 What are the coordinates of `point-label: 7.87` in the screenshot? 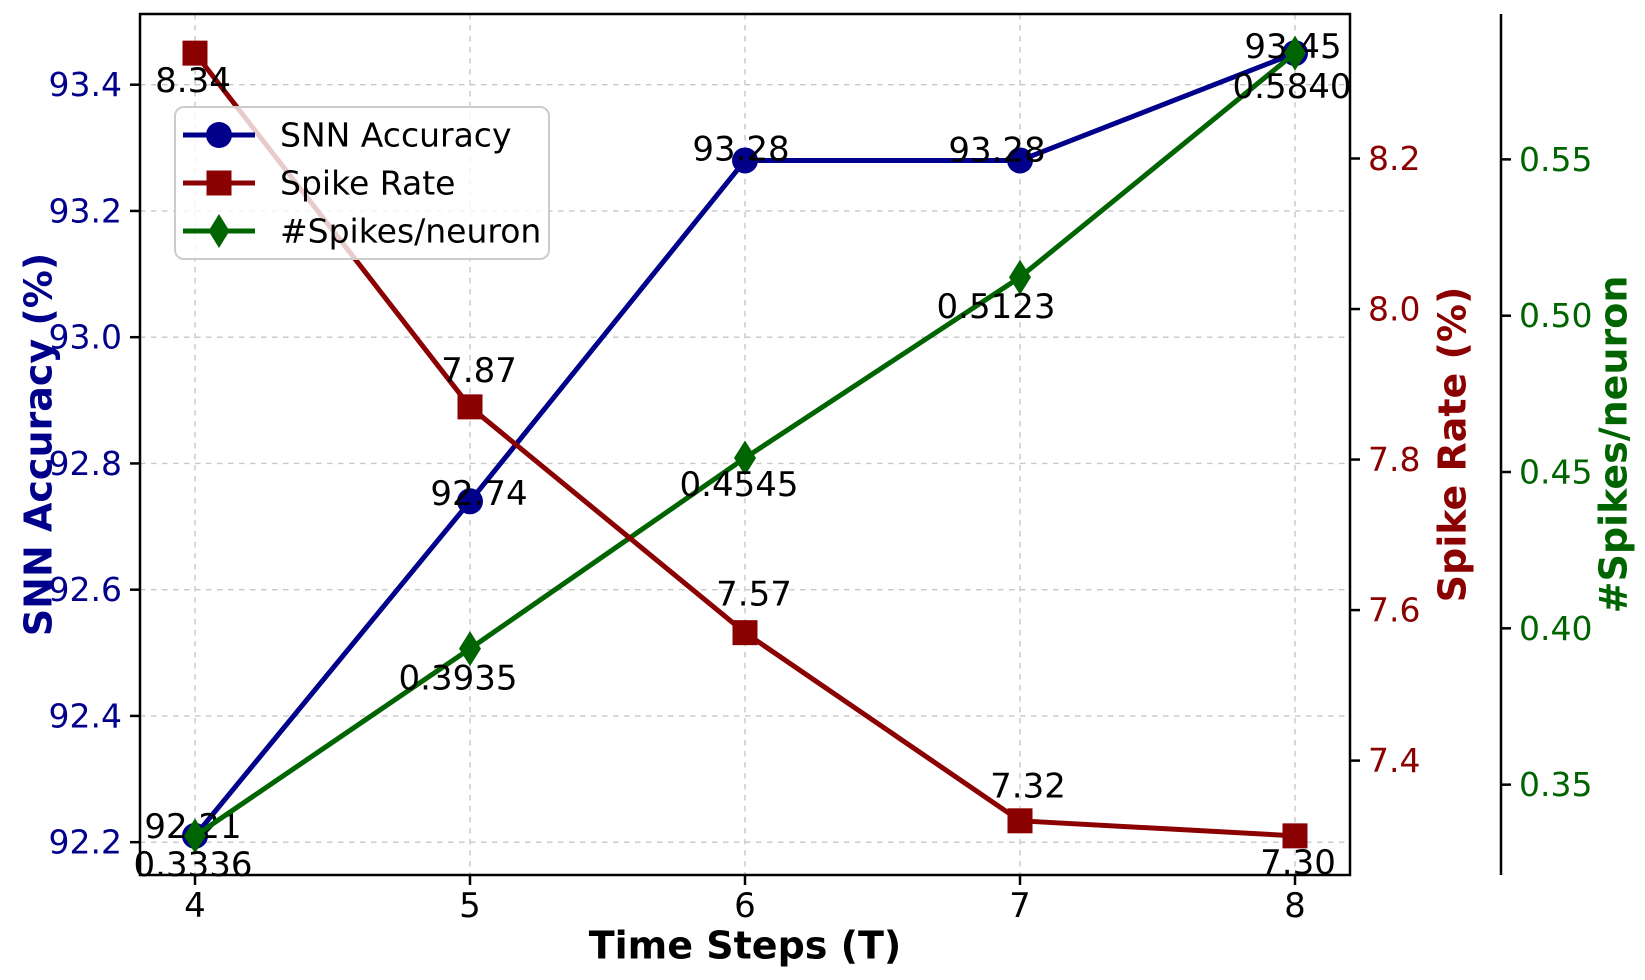 It's located at (479, 371).